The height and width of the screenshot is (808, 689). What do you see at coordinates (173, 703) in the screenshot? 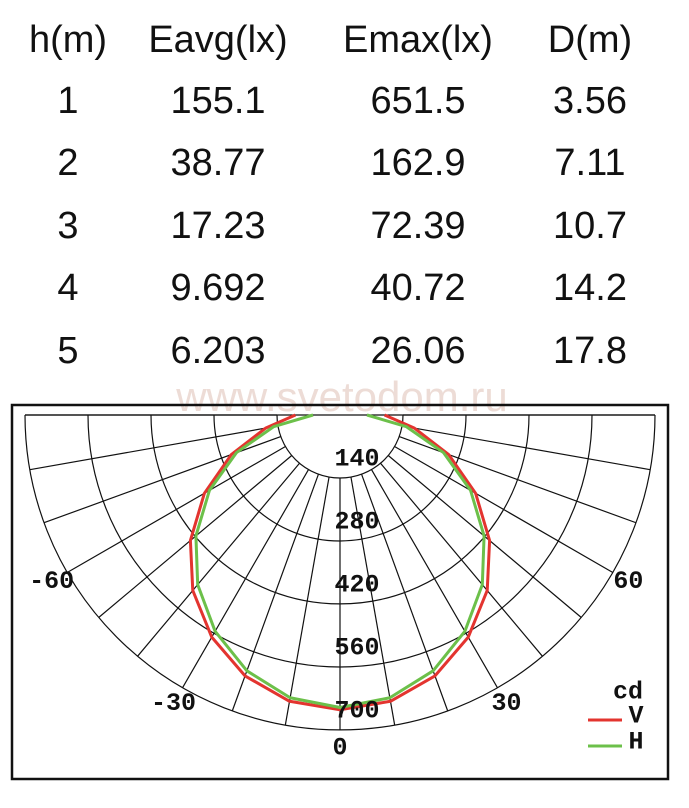
I see `theta-tick-label: -30` at bounding box center [173, 703].